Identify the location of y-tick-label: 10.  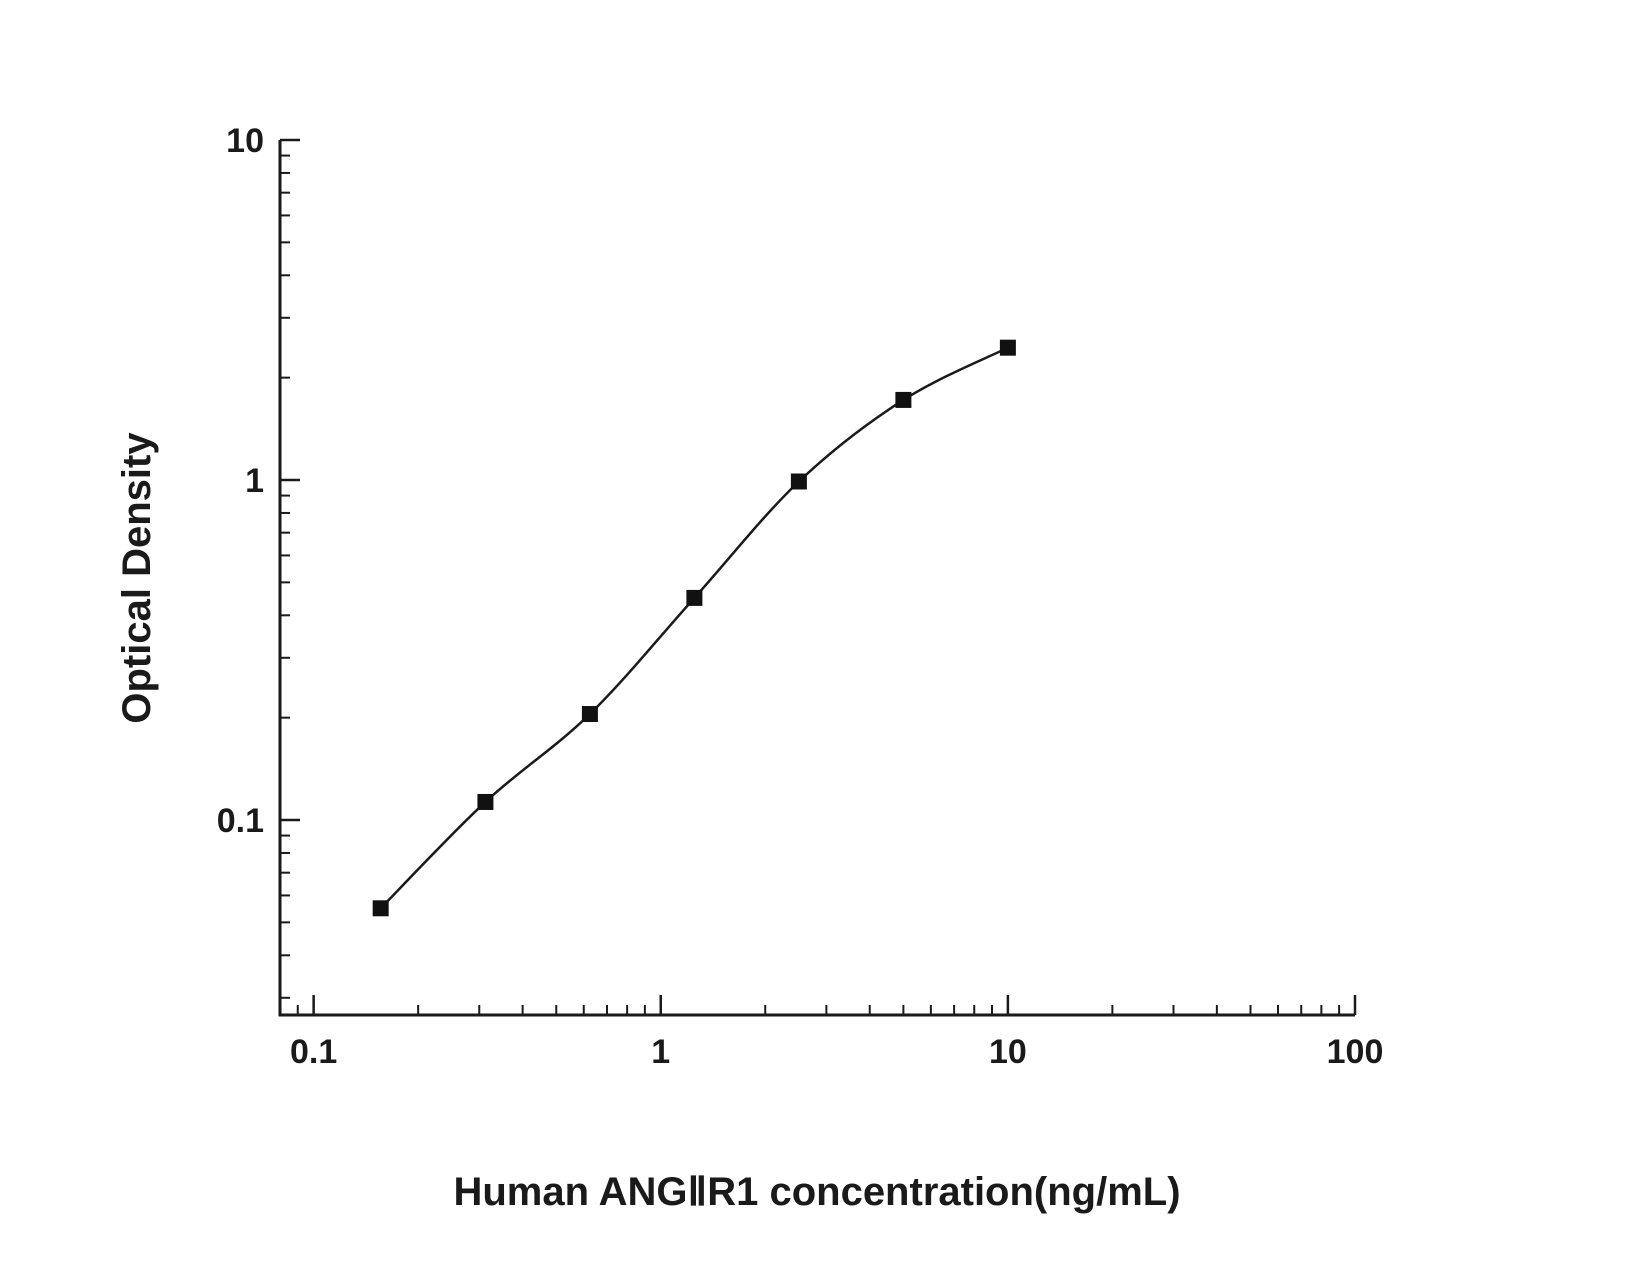
(245, 141).